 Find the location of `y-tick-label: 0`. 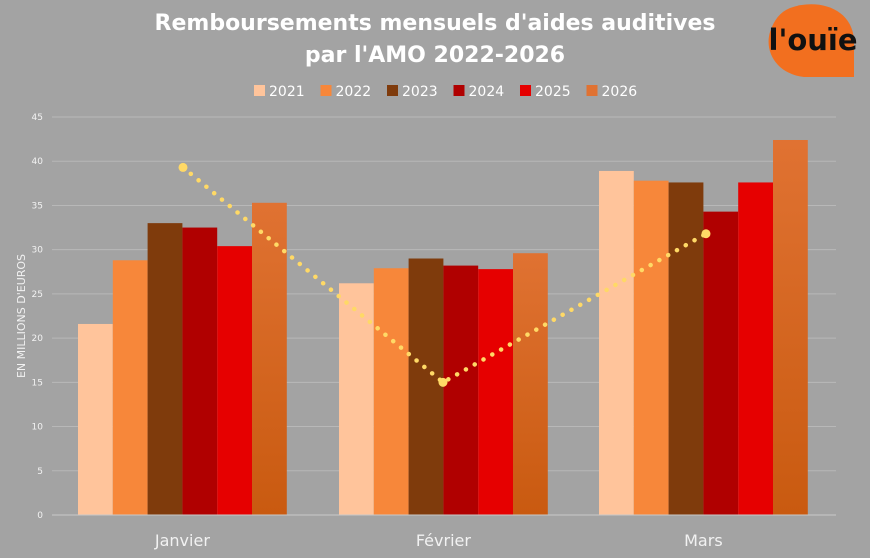

y-tick-label: 0 is located at coordinates (40, 516).